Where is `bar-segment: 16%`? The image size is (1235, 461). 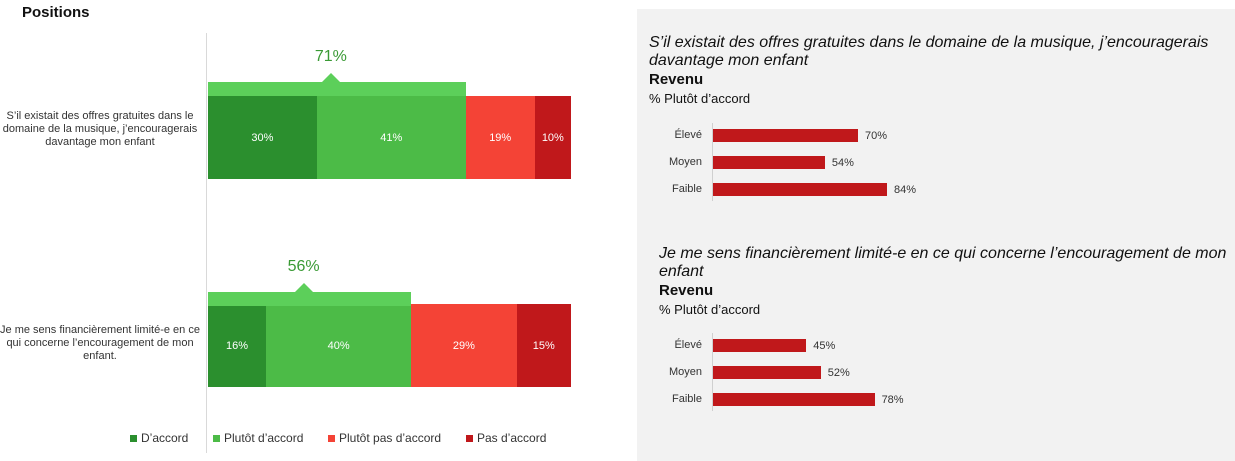
bar-segment: 16% is located at coordinates (237, 345).